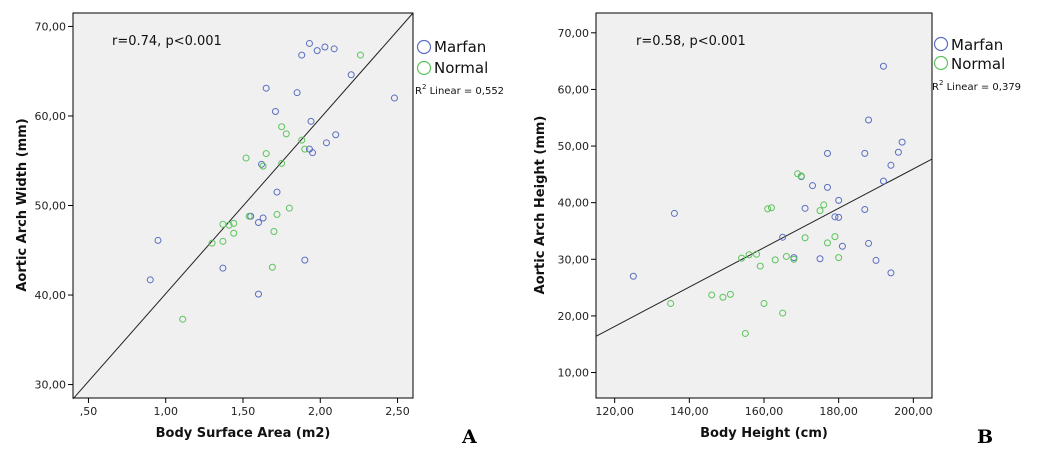 Image resolution: width=1053 pixels, height=456 pixels. What do you see at coordinates (982, 87) in the screenshot?
I see `r2-text: Linear = 0,379` at bounding box center [982, 87].